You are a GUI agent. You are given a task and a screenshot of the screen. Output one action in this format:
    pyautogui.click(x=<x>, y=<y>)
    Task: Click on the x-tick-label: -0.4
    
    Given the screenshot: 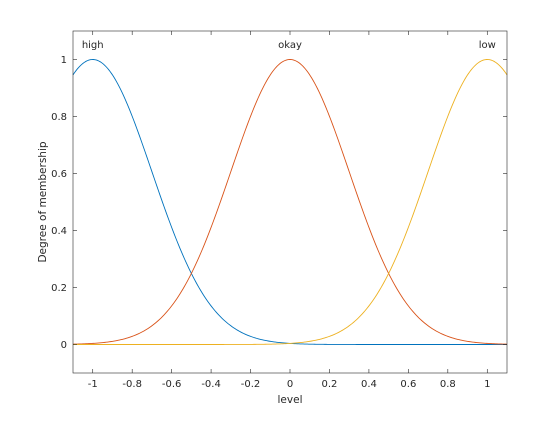 What is the action you would take?
    pyautogui.click(x=211, y=384)
    